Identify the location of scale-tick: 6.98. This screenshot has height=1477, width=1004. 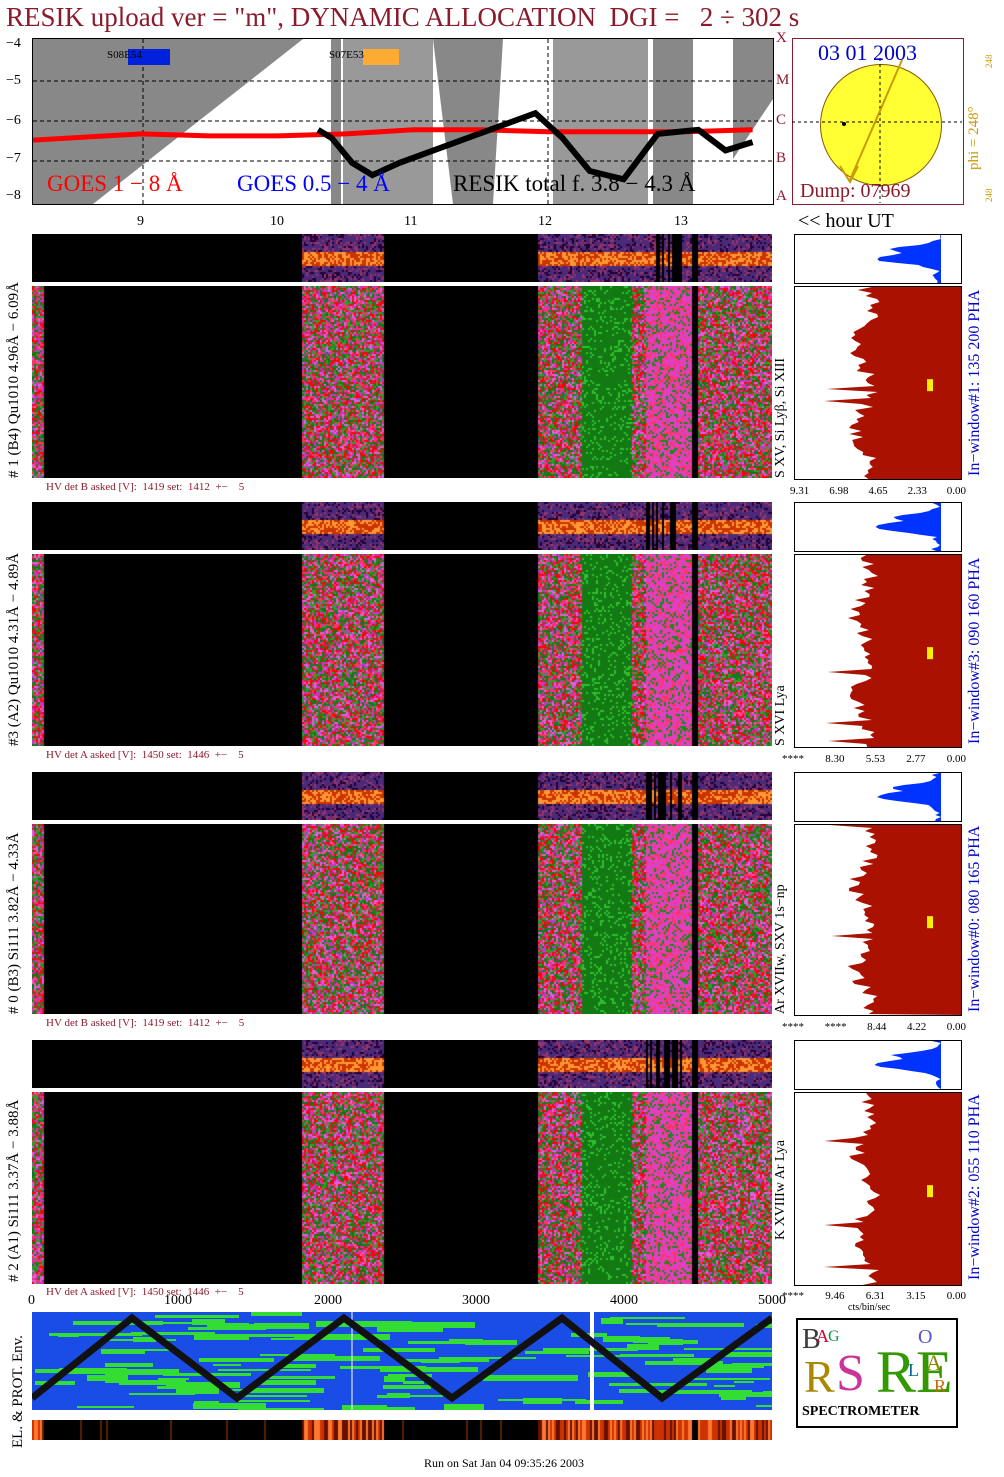
(839, 491).